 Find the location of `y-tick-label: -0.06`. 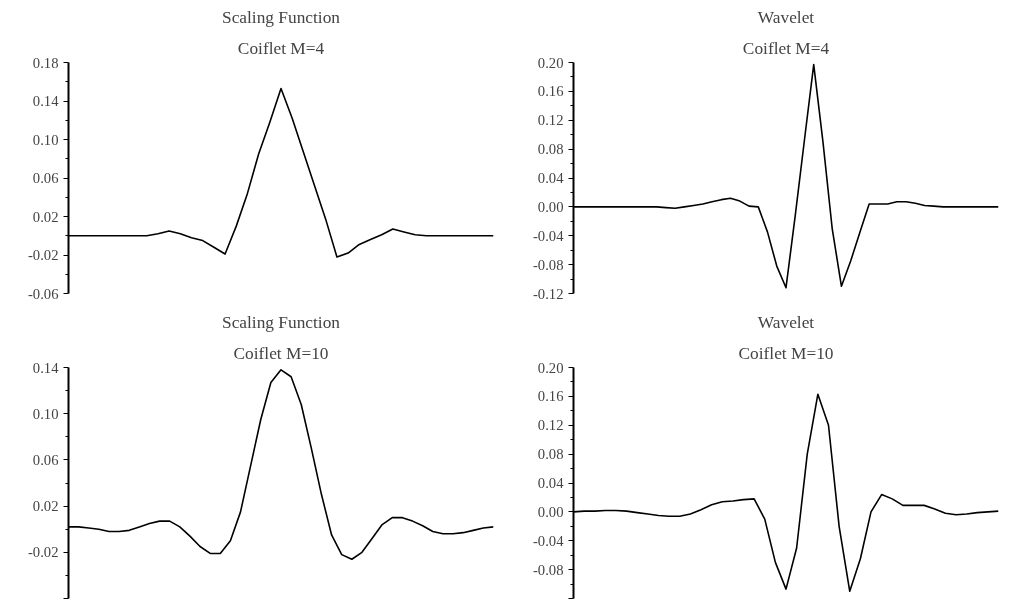

y-tick-label: -0.06 is located at coordinates (43, 293).